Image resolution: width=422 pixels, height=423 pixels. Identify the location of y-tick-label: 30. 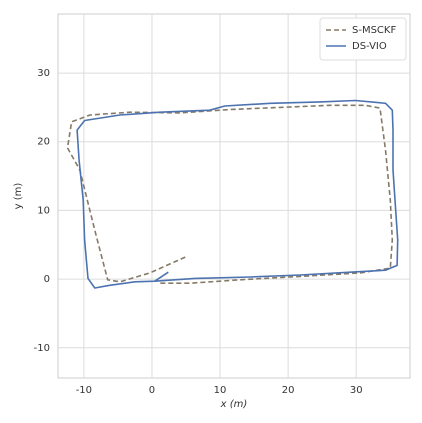
(43, 73).